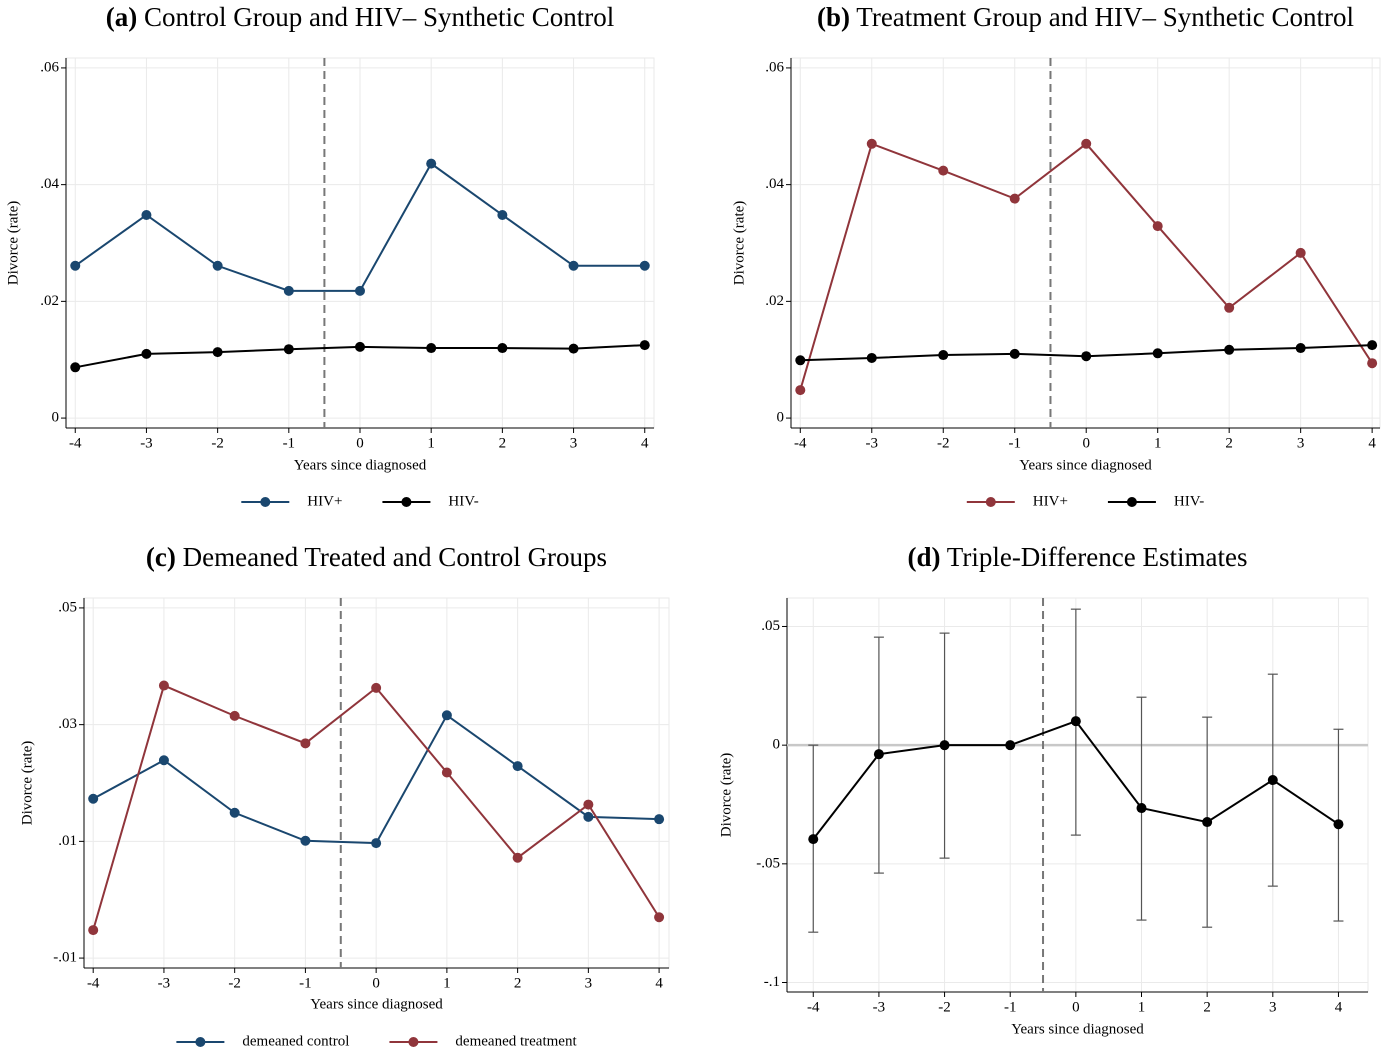 The width and height of the screenshot is (1396, 1052). I want to click on y-tick-label: -.05, so click(768, 863).